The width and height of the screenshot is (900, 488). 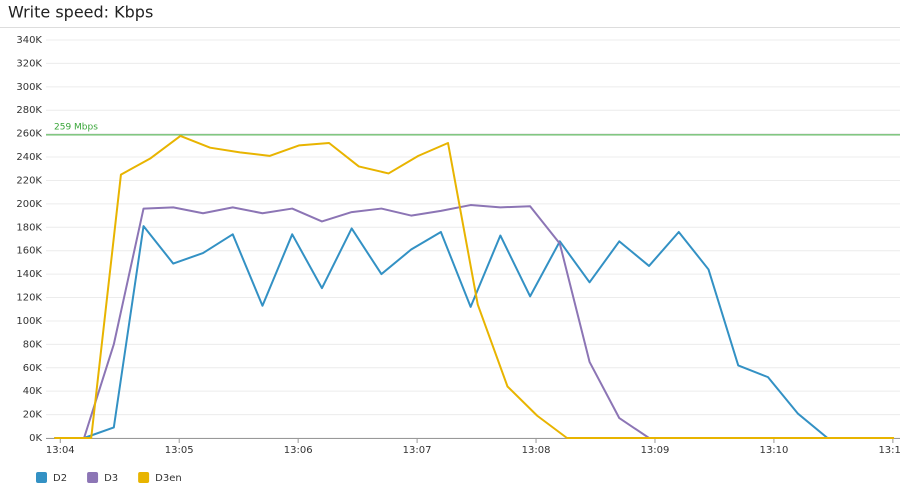 I want to click on y-tick-label: 320K, so click(x=29, y=63).